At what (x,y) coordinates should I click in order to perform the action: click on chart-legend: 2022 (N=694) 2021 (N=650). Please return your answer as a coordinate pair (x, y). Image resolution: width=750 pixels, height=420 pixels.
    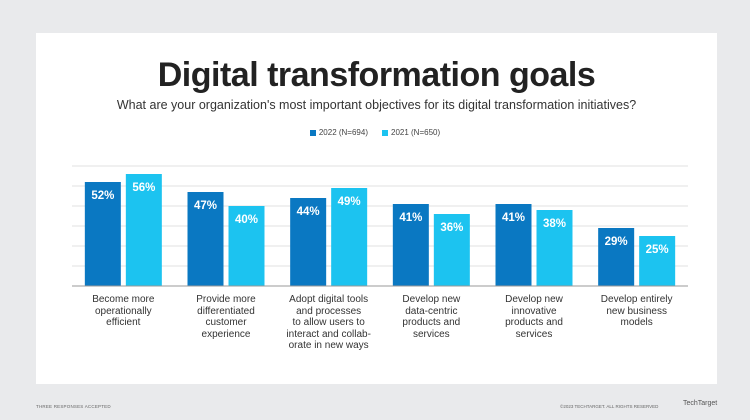
    Looking at the image, I should click on (375, 132).